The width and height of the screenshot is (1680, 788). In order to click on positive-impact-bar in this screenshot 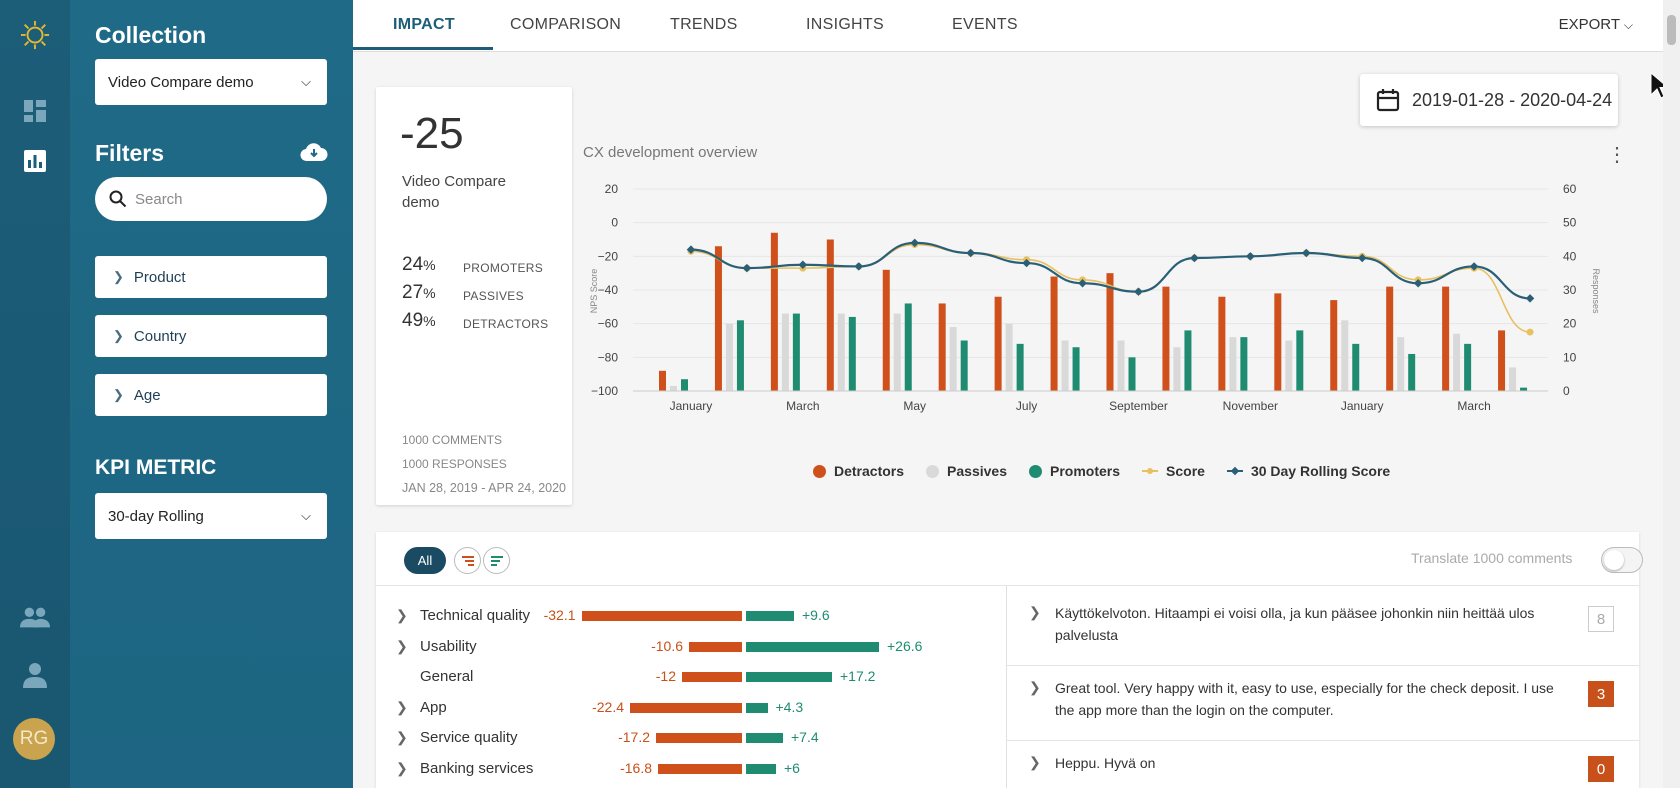, I will do `click(812, 646)`.